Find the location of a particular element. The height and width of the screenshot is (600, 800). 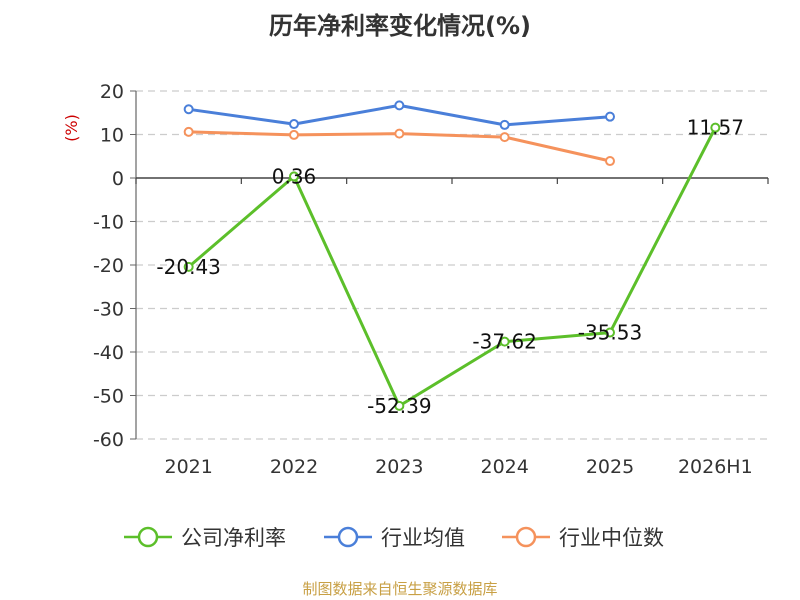

data-label: -37.62 is located at coordinates (504, 342).